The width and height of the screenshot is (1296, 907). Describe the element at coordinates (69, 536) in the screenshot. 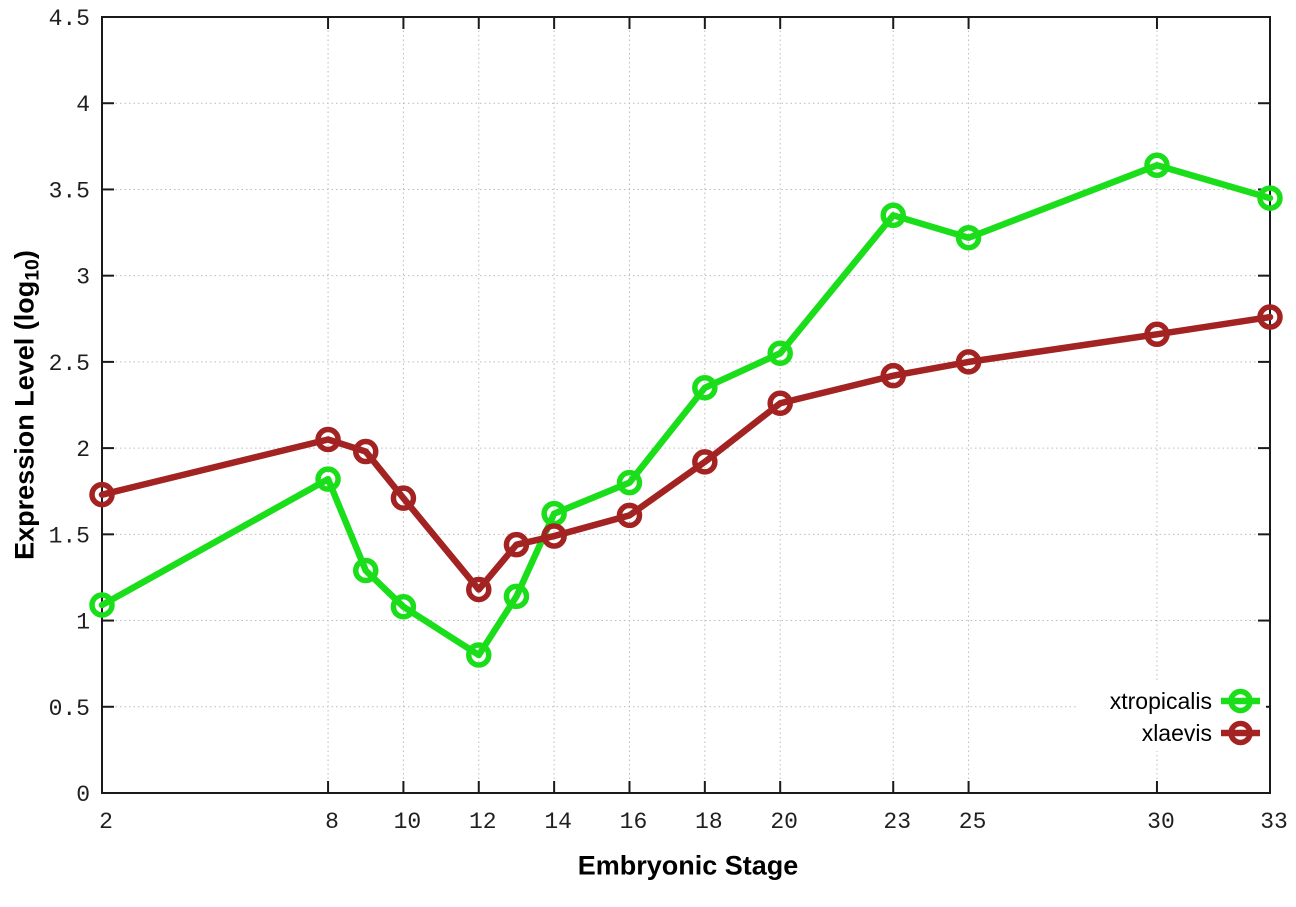

I see `y-tick-label: 1.5` at that location.